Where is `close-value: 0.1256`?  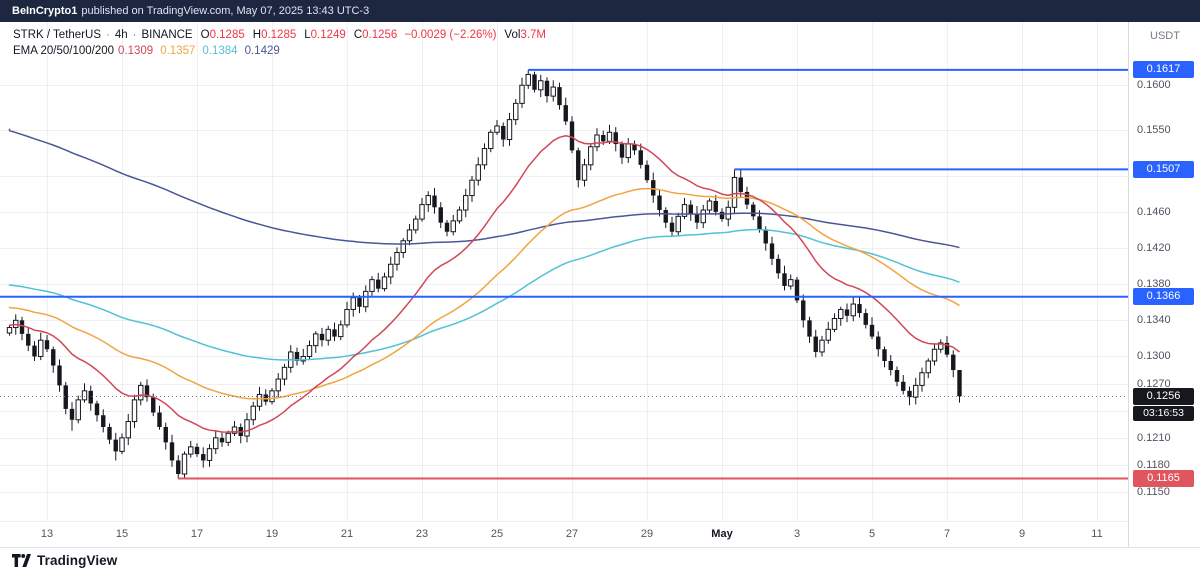 close-value: 0.1256 is located at coordinates (380, 35).